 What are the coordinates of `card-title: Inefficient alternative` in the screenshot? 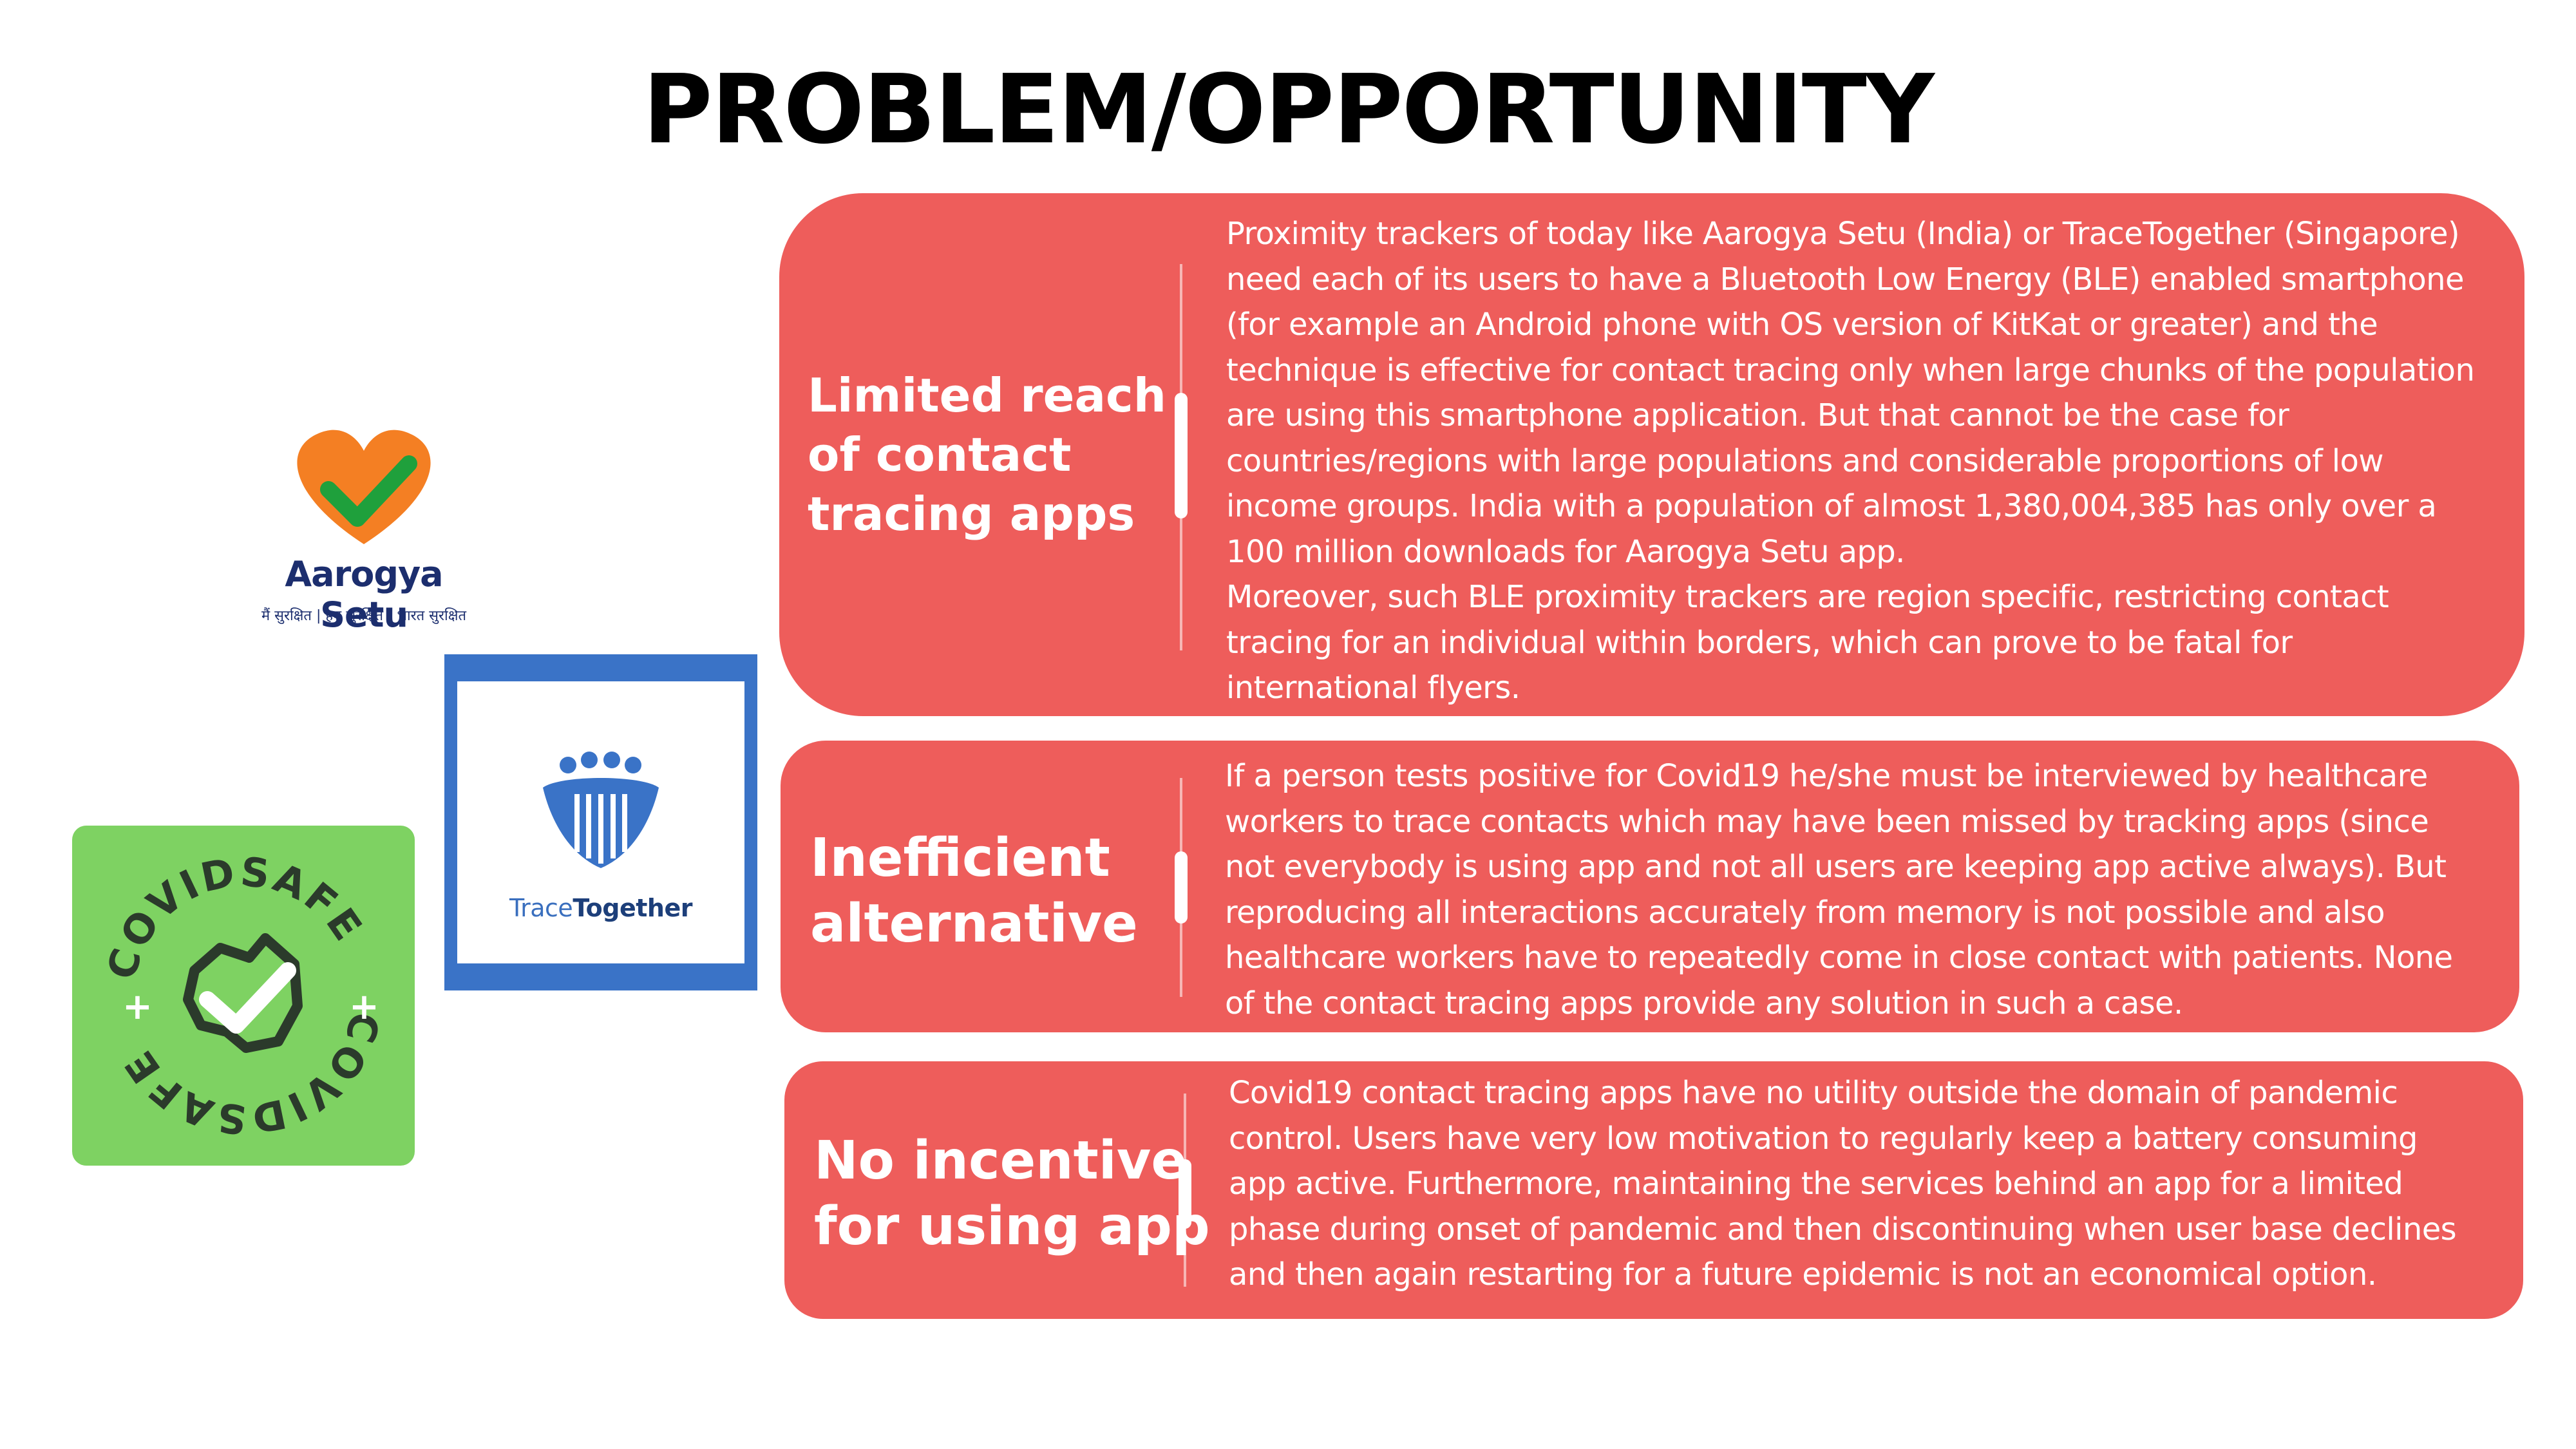 It's located at (974, 891).